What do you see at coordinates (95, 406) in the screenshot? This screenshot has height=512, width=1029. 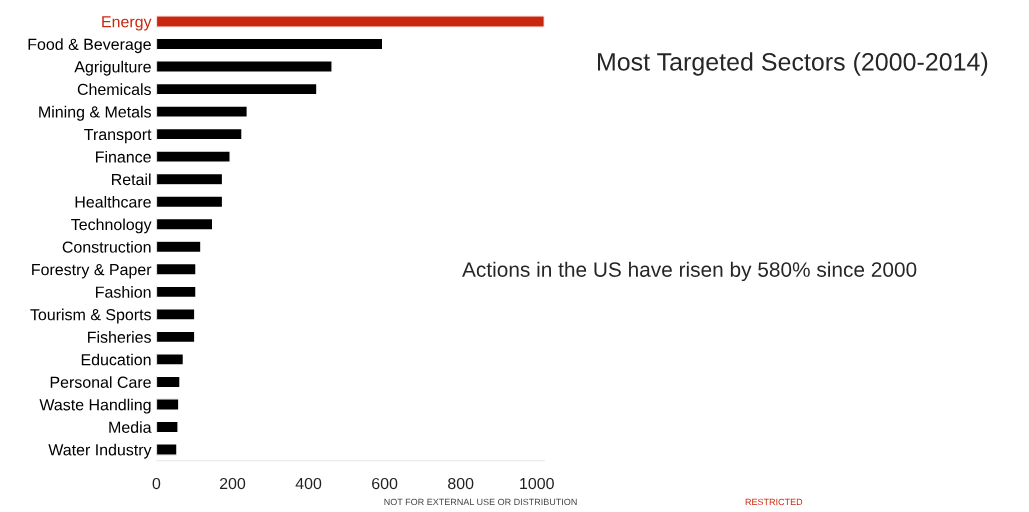 I see `y-tick-label: Waste Handling` at bounding box center [95, 406].